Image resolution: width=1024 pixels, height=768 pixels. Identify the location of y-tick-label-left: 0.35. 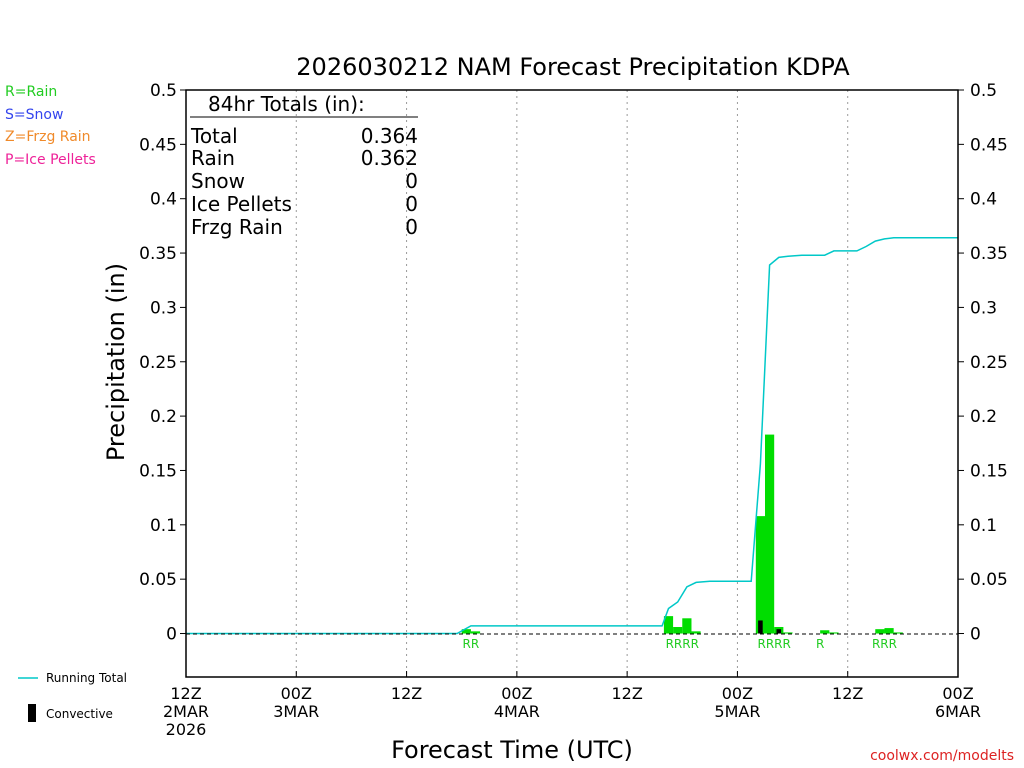
(158, 254).